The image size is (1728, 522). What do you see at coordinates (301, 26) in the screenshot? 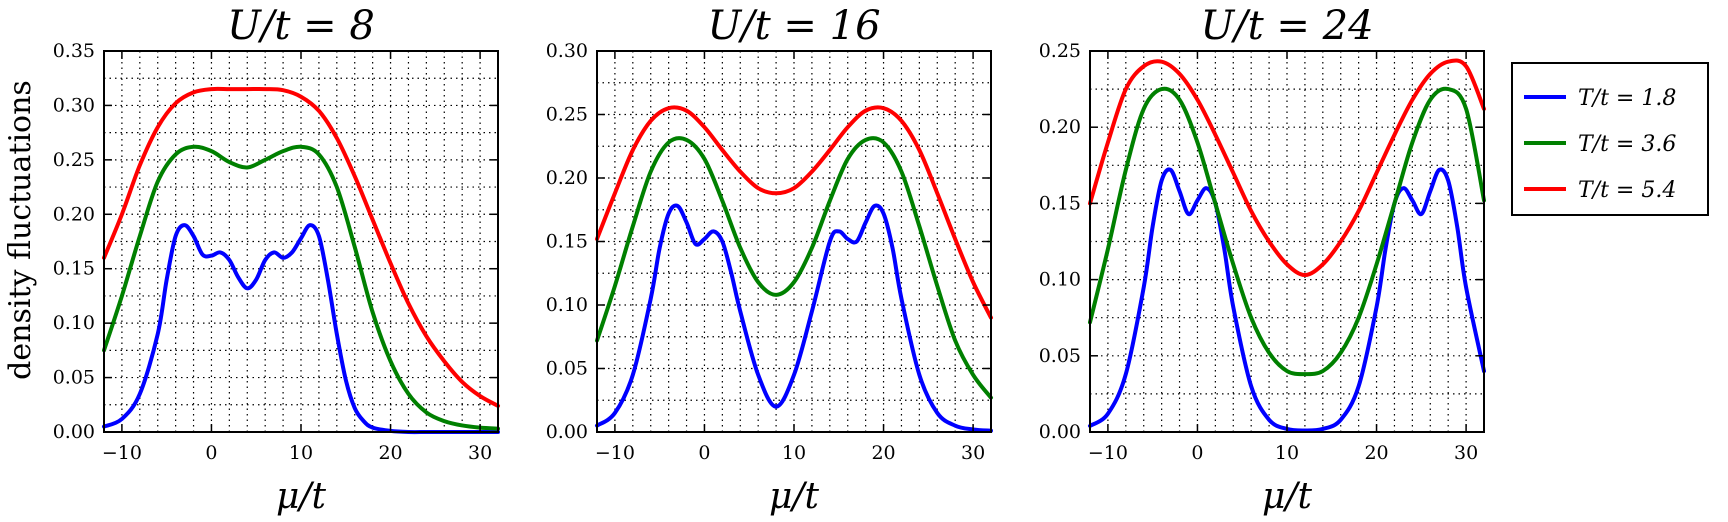
I see `chart-title: U/t = 8` at bounding box center [301, 26].